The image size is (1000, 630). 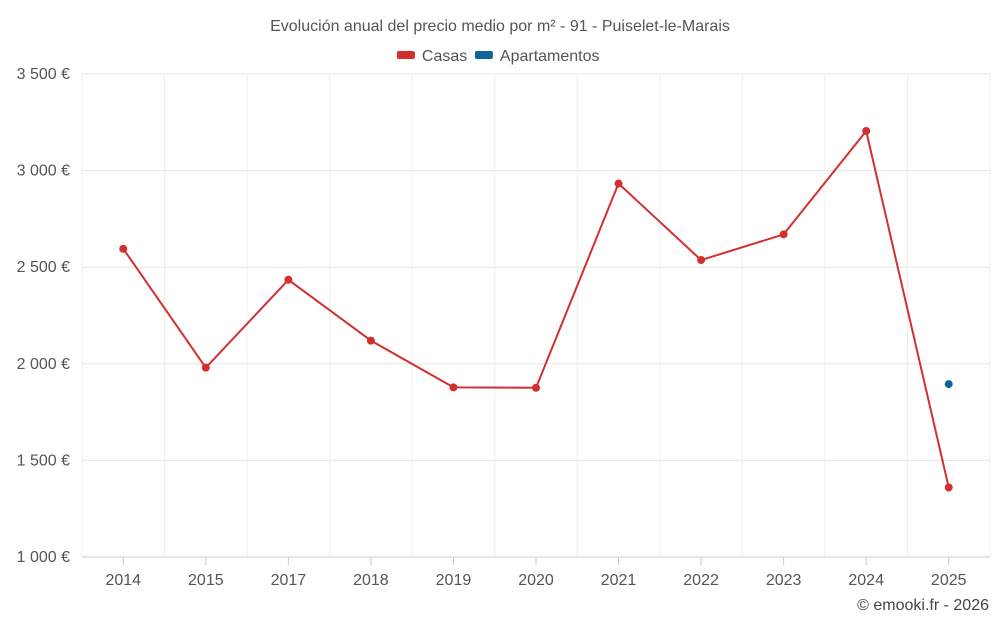 What do you see at coordinates (43, 74) in the screenshot?
I see `y-tick-label: 3 500 €` at bounding box center [43, 74].